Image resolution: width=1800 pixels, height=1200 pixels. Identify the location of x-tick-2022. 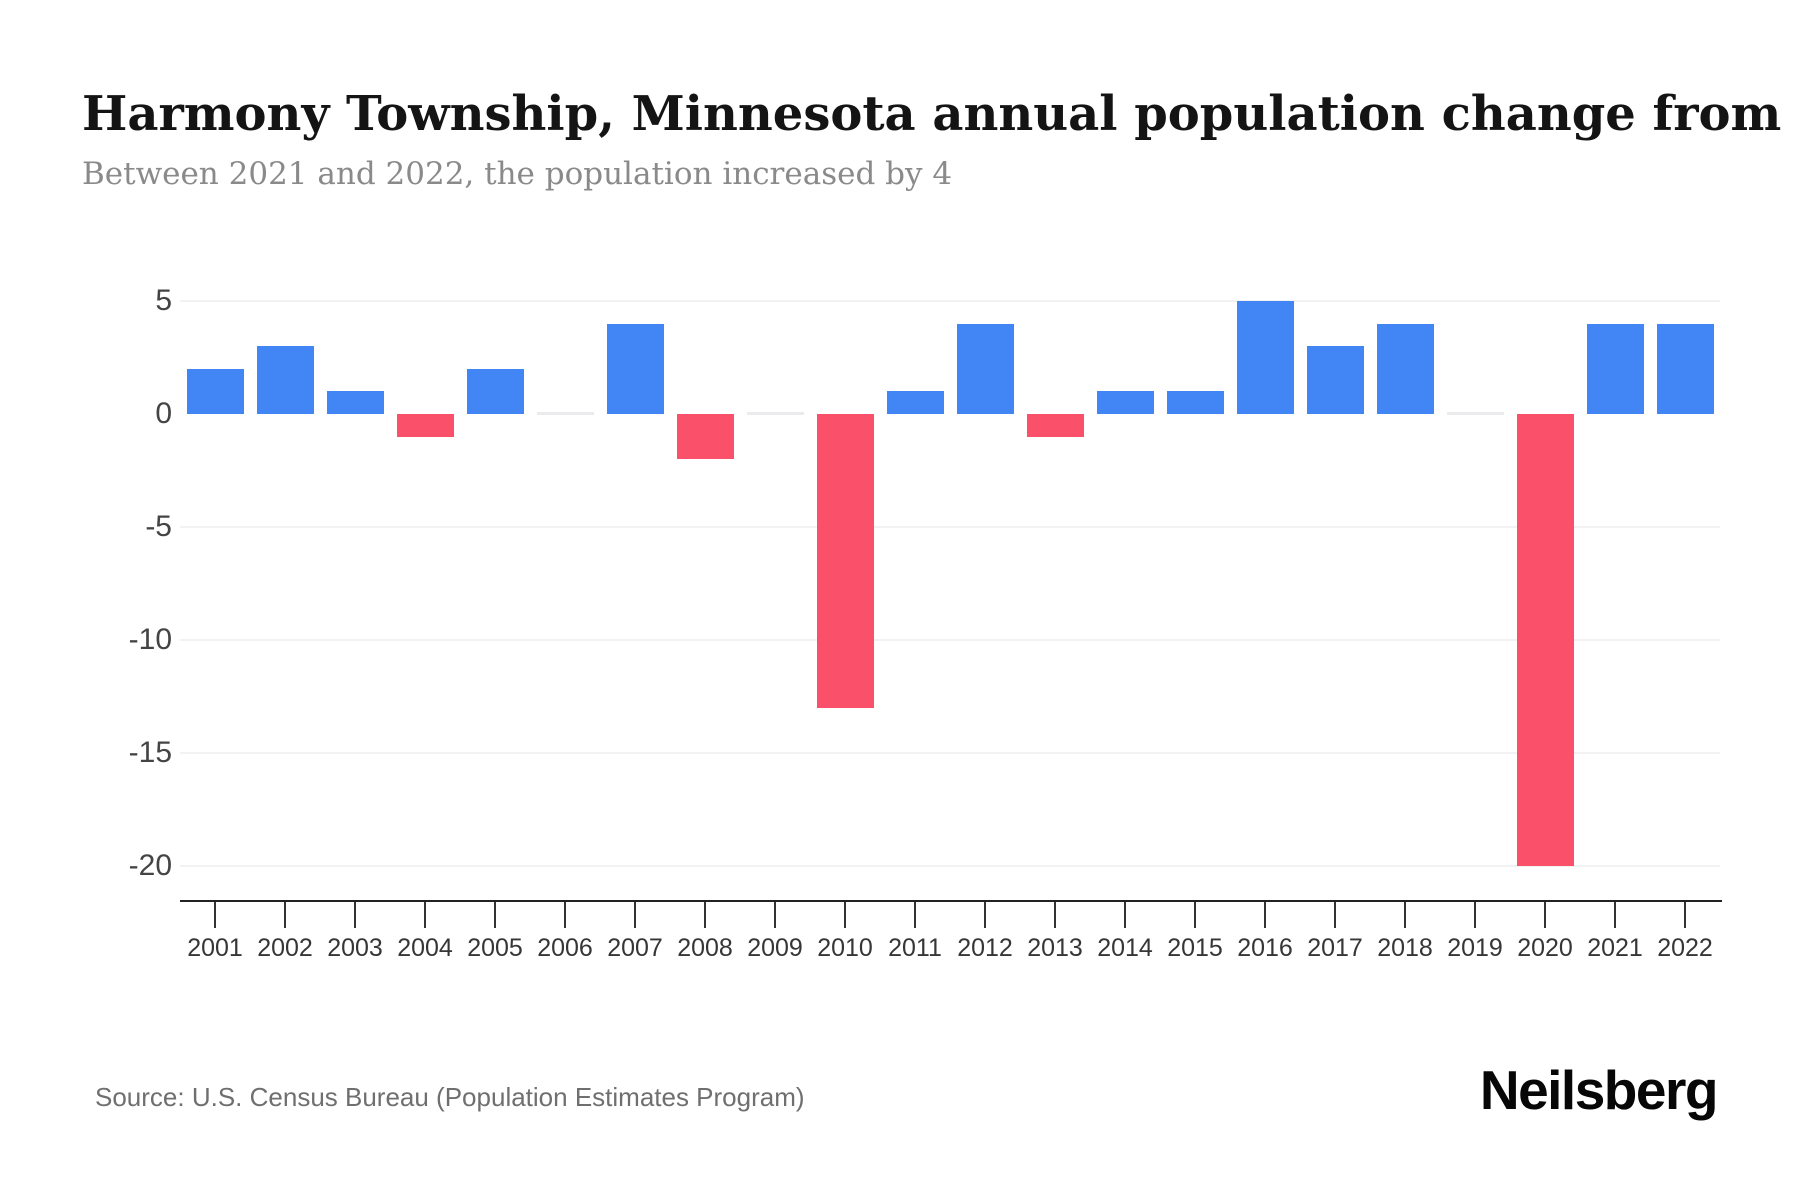
(1685, 915).